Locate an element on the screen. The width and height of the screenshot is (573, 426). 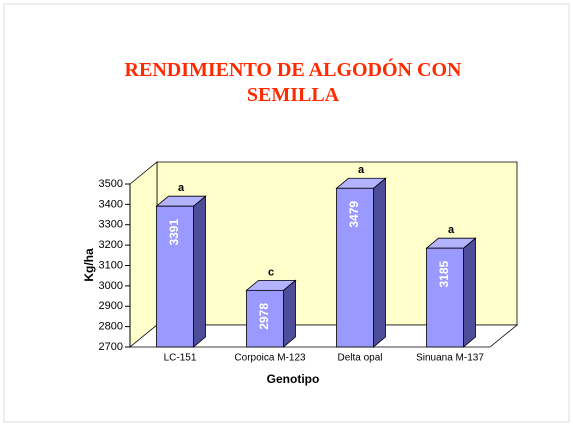
value-label: 2978 is located at coordinates (264, 316).